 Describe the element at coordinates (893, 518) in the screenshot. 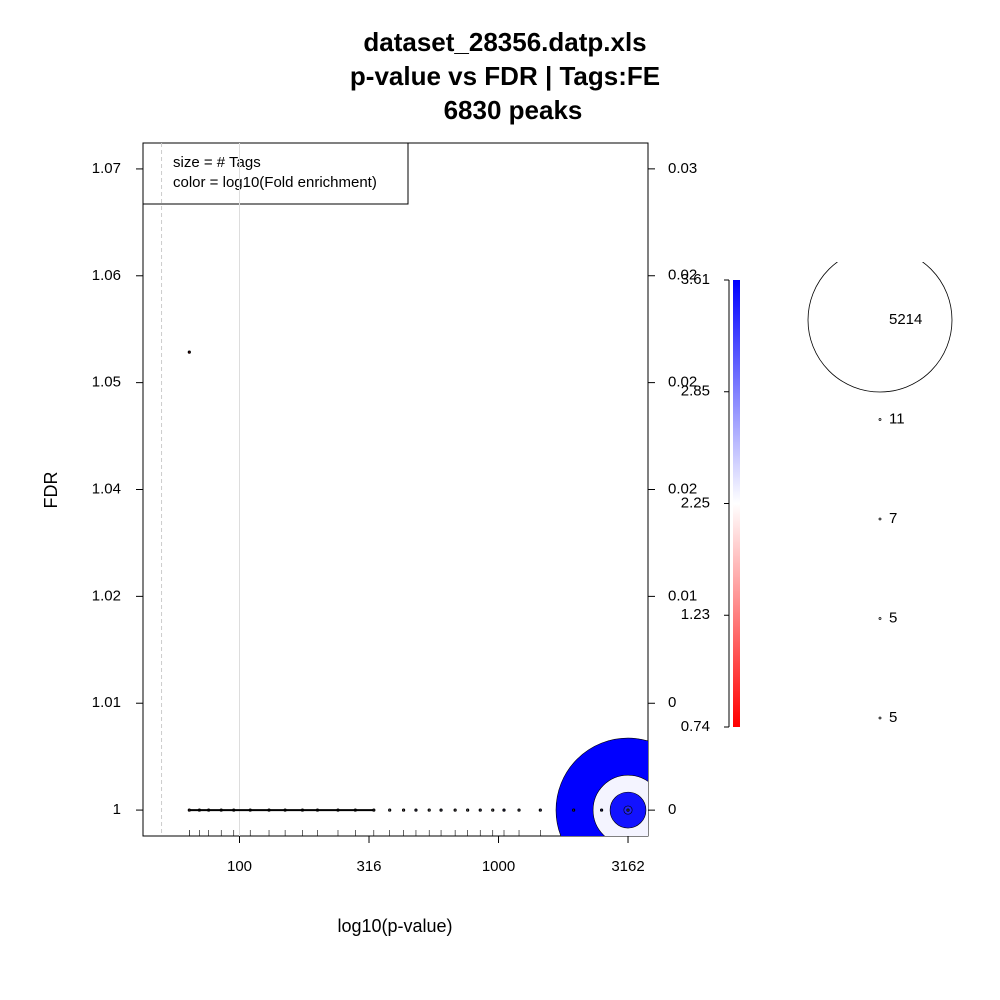

I see `size-legend-label: 7` at that location.